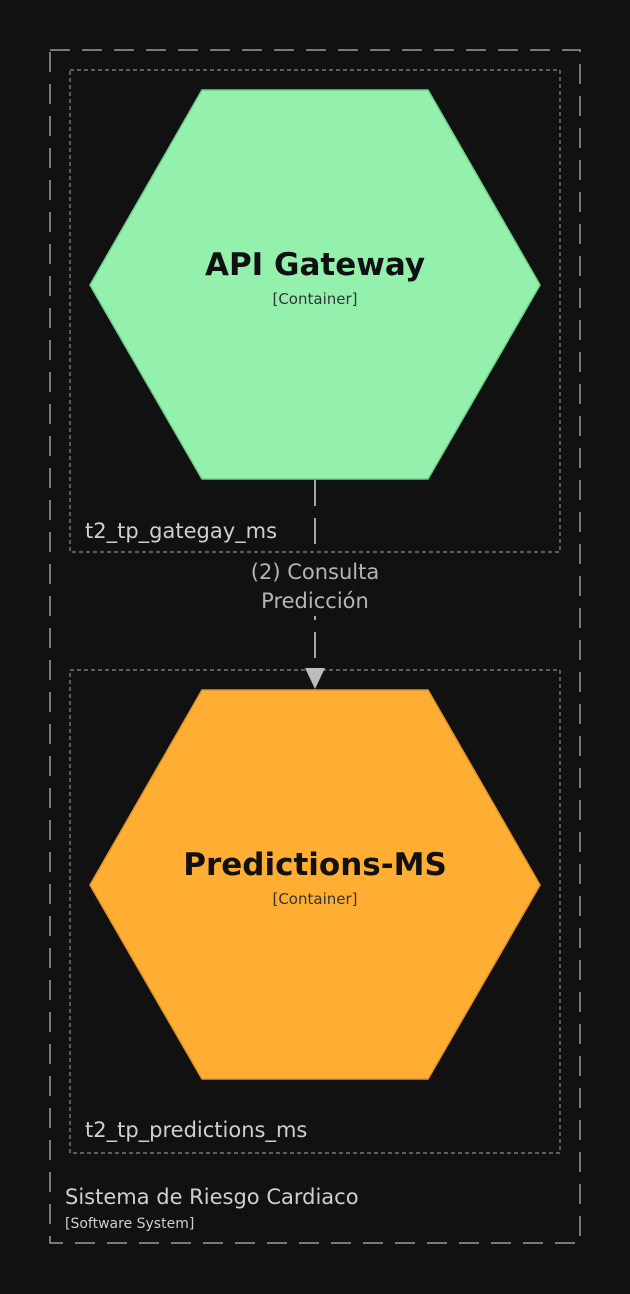 Image resolution: width=630 pixels, height=1294 pixels. I want to click on relationship-arrowhead, so click(315, 678).